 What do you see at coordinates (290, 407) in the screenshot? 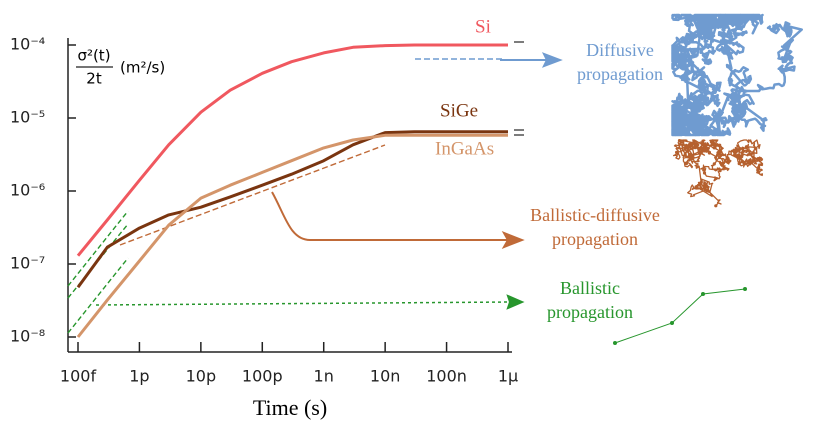
I see `x-label: Time (s)` at bounding box center [290, 407].